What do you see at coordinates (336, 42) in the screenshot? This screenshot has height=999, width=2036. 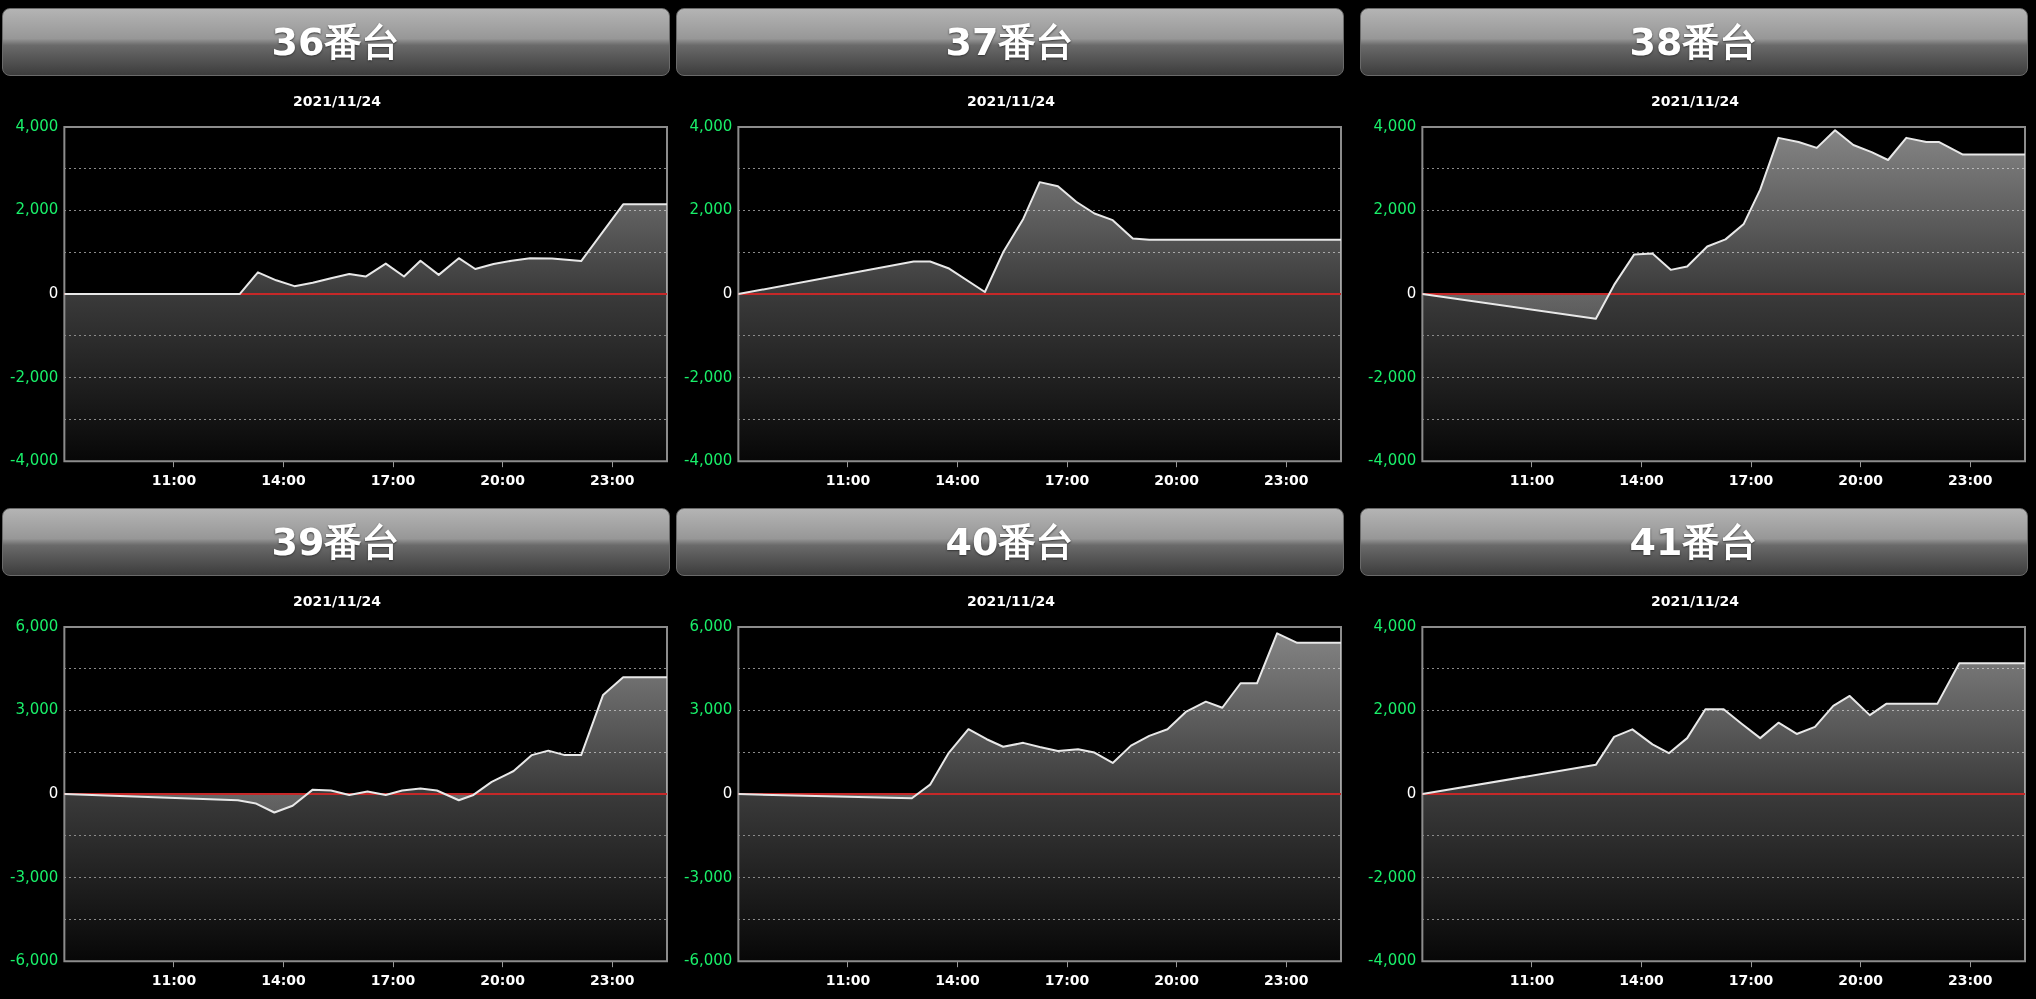 I see `chart-title: 36番台` at bounding box center [336, 42].